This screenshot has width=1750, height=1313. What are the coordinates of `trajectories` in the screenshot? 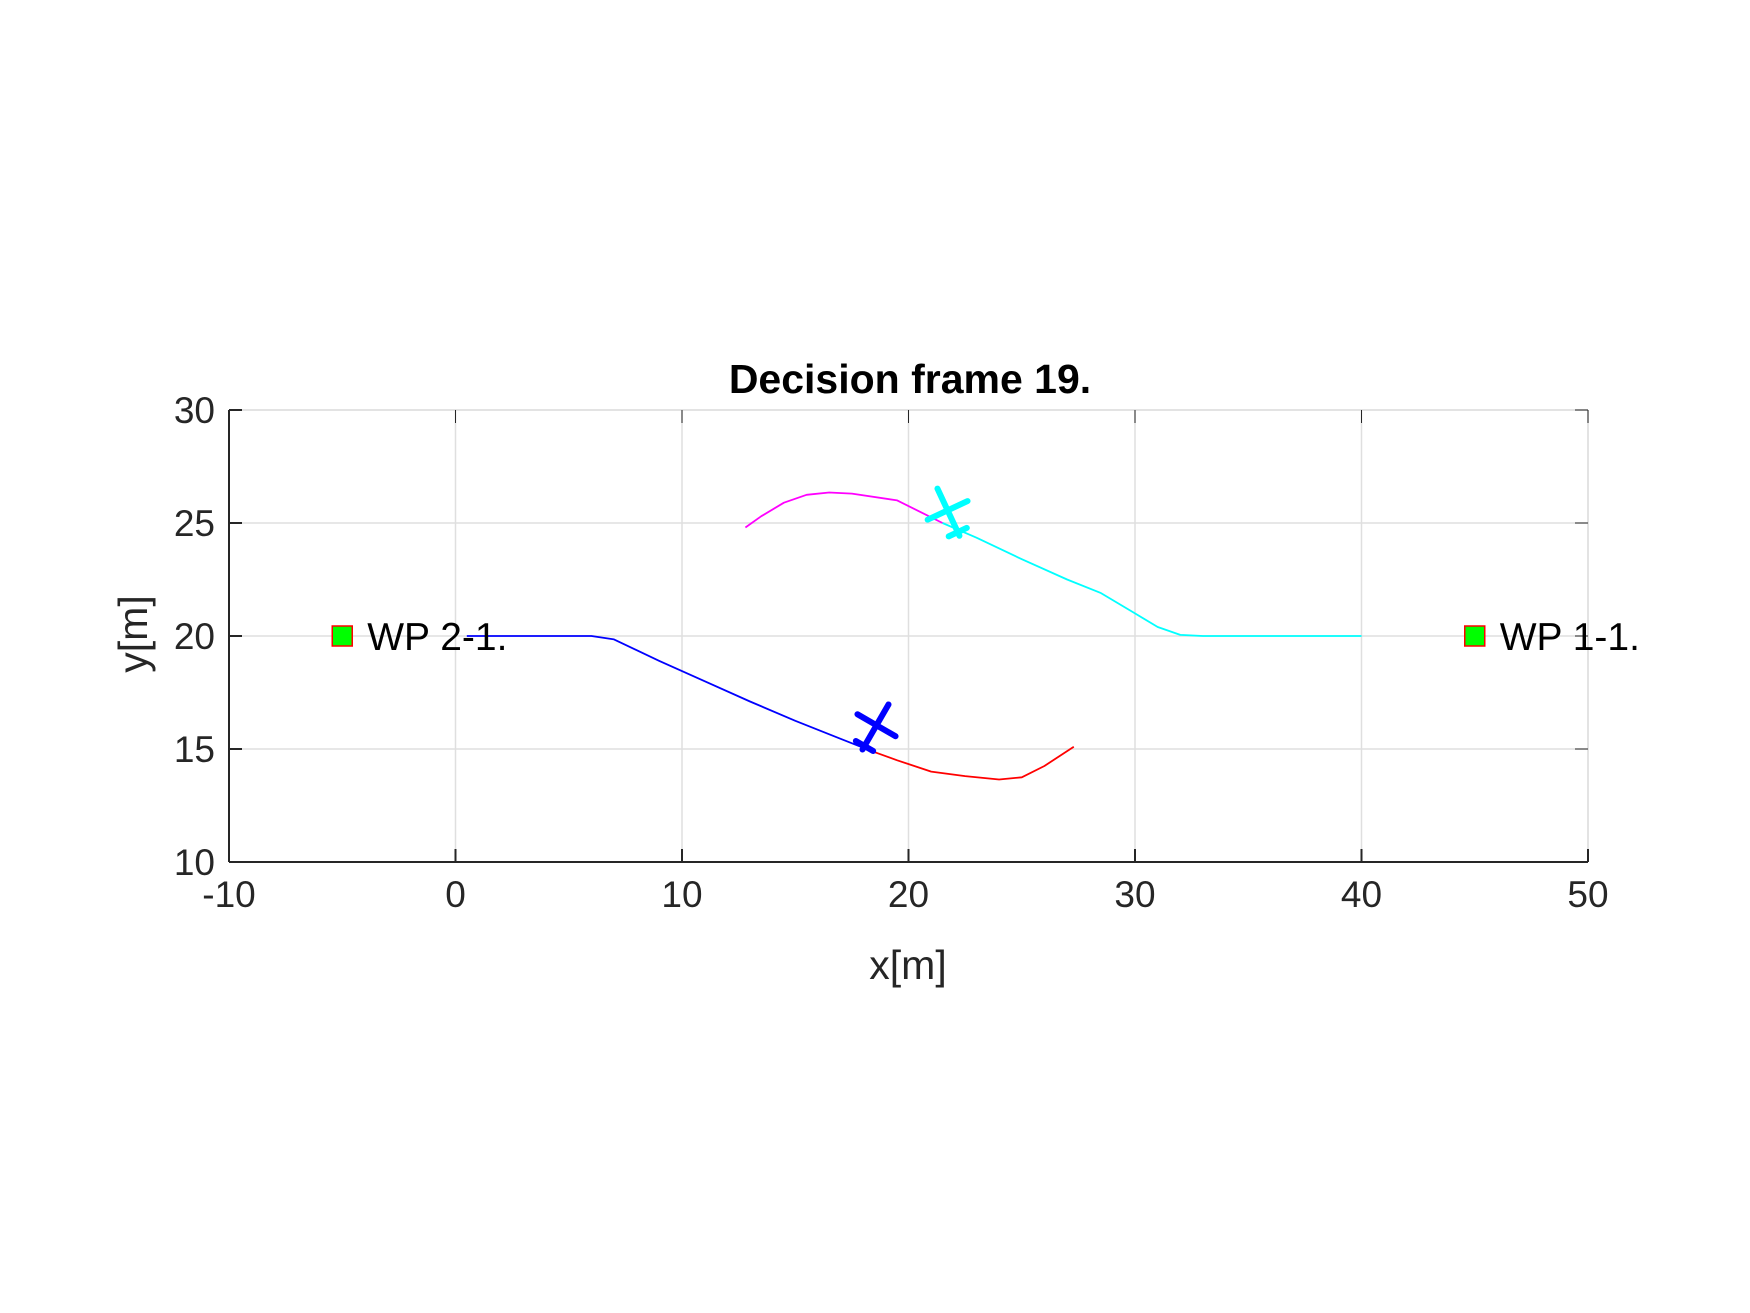 It's located at (914, 636).